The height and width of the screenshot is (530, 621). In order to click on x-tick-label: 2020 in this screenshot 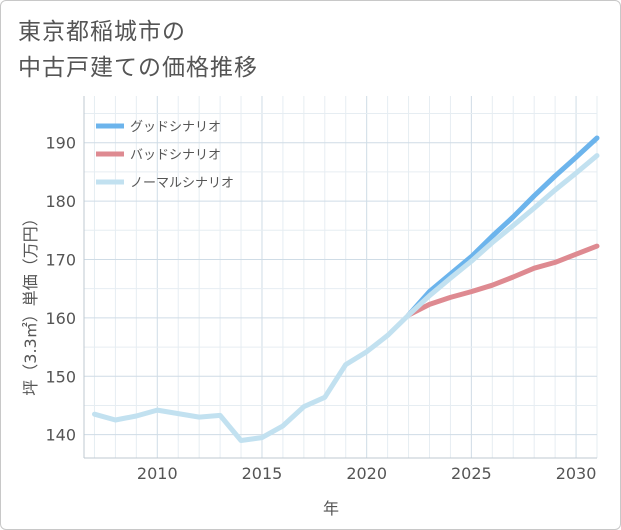, I will do `click(366, 473)`.